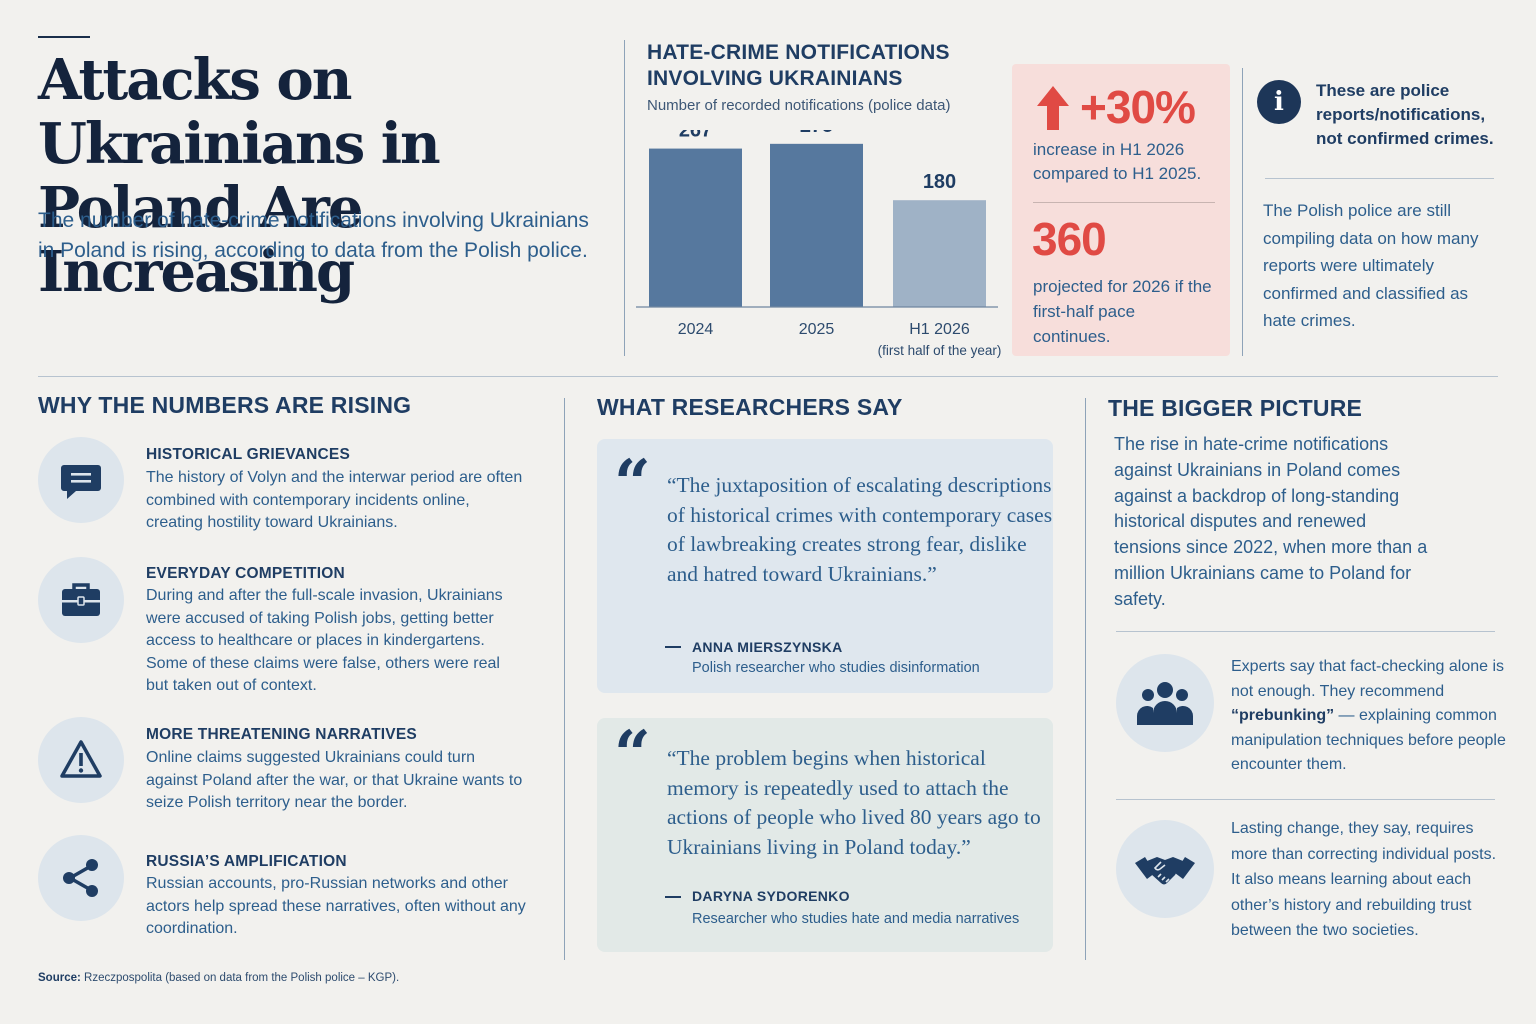 The width and height of the screenshot is (1536, 1024). Describe the element at coordinates (1379, 178) in the screenshot. I see `info-rule` at that location.